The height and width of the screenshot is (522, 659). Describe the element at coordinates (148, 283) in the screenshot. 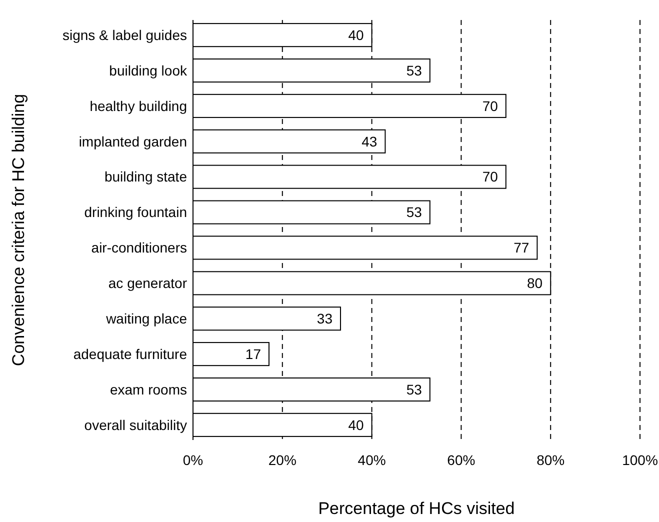

I see `y-tick-label: ac generator` at that location.